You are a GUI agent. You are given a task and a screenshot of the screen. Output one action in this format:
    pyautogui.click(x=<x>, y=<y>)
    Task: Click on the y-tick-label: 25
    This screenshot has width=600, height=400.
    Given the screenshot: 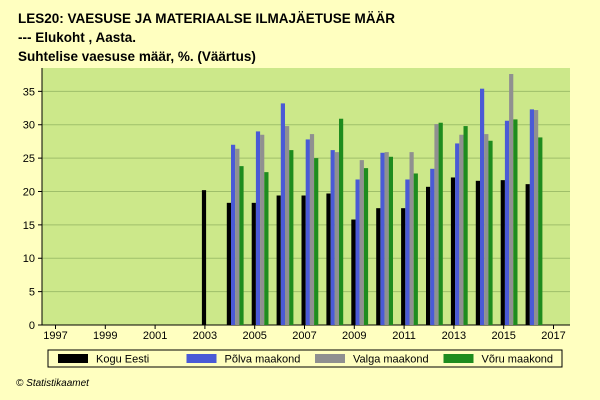 What is the action you would take?
    pyautogui.click(x=29, y=159)
    